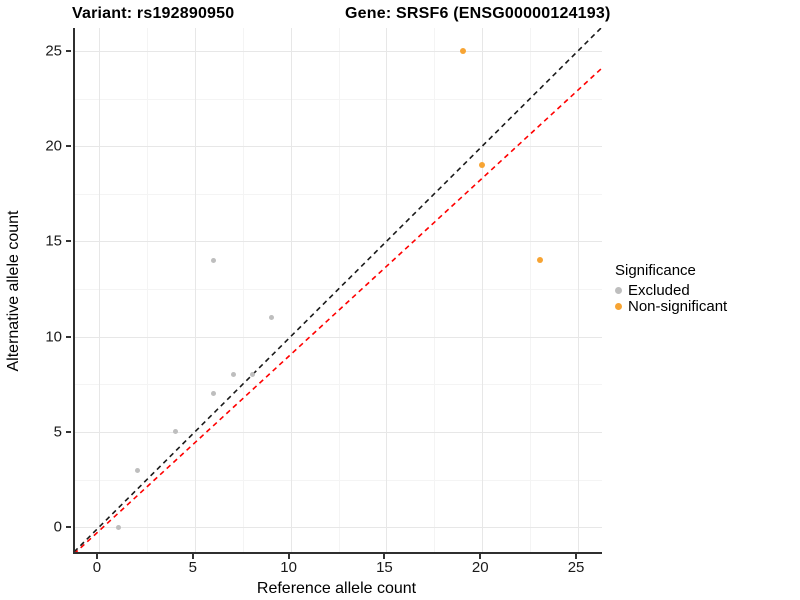  I want to click on legend-item-non-significant: Non-significant, so click(671, 306).